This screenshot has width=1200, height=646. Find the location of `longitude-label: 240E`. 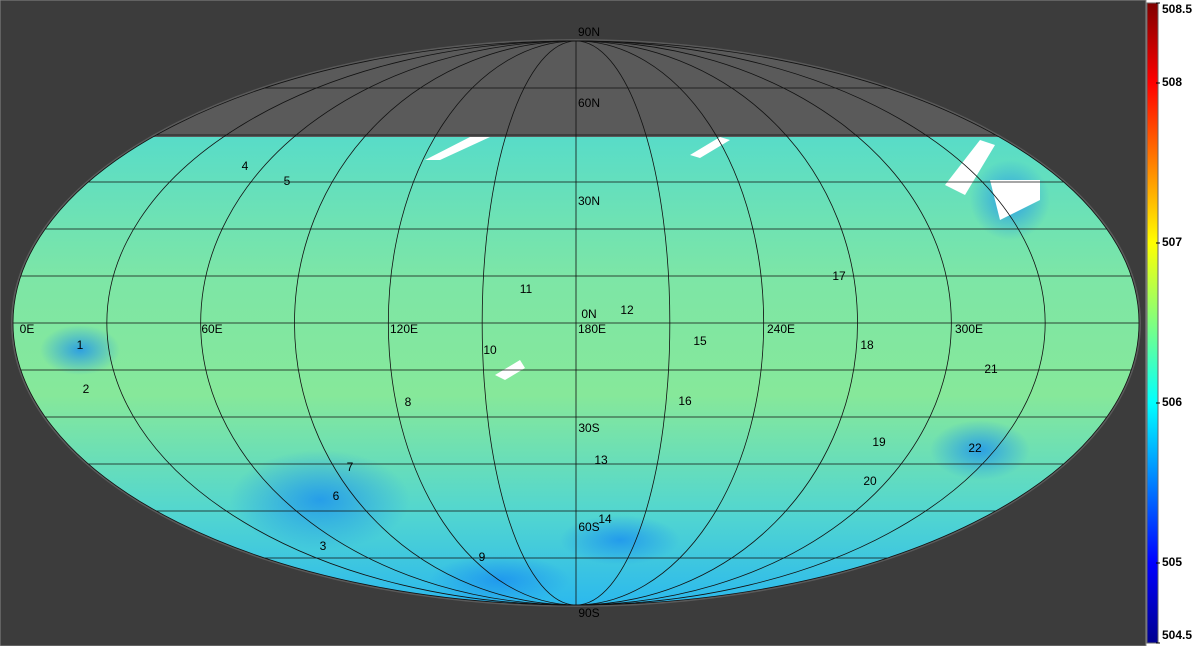

longitude-label: 240E is located at coordinates (781, 329).